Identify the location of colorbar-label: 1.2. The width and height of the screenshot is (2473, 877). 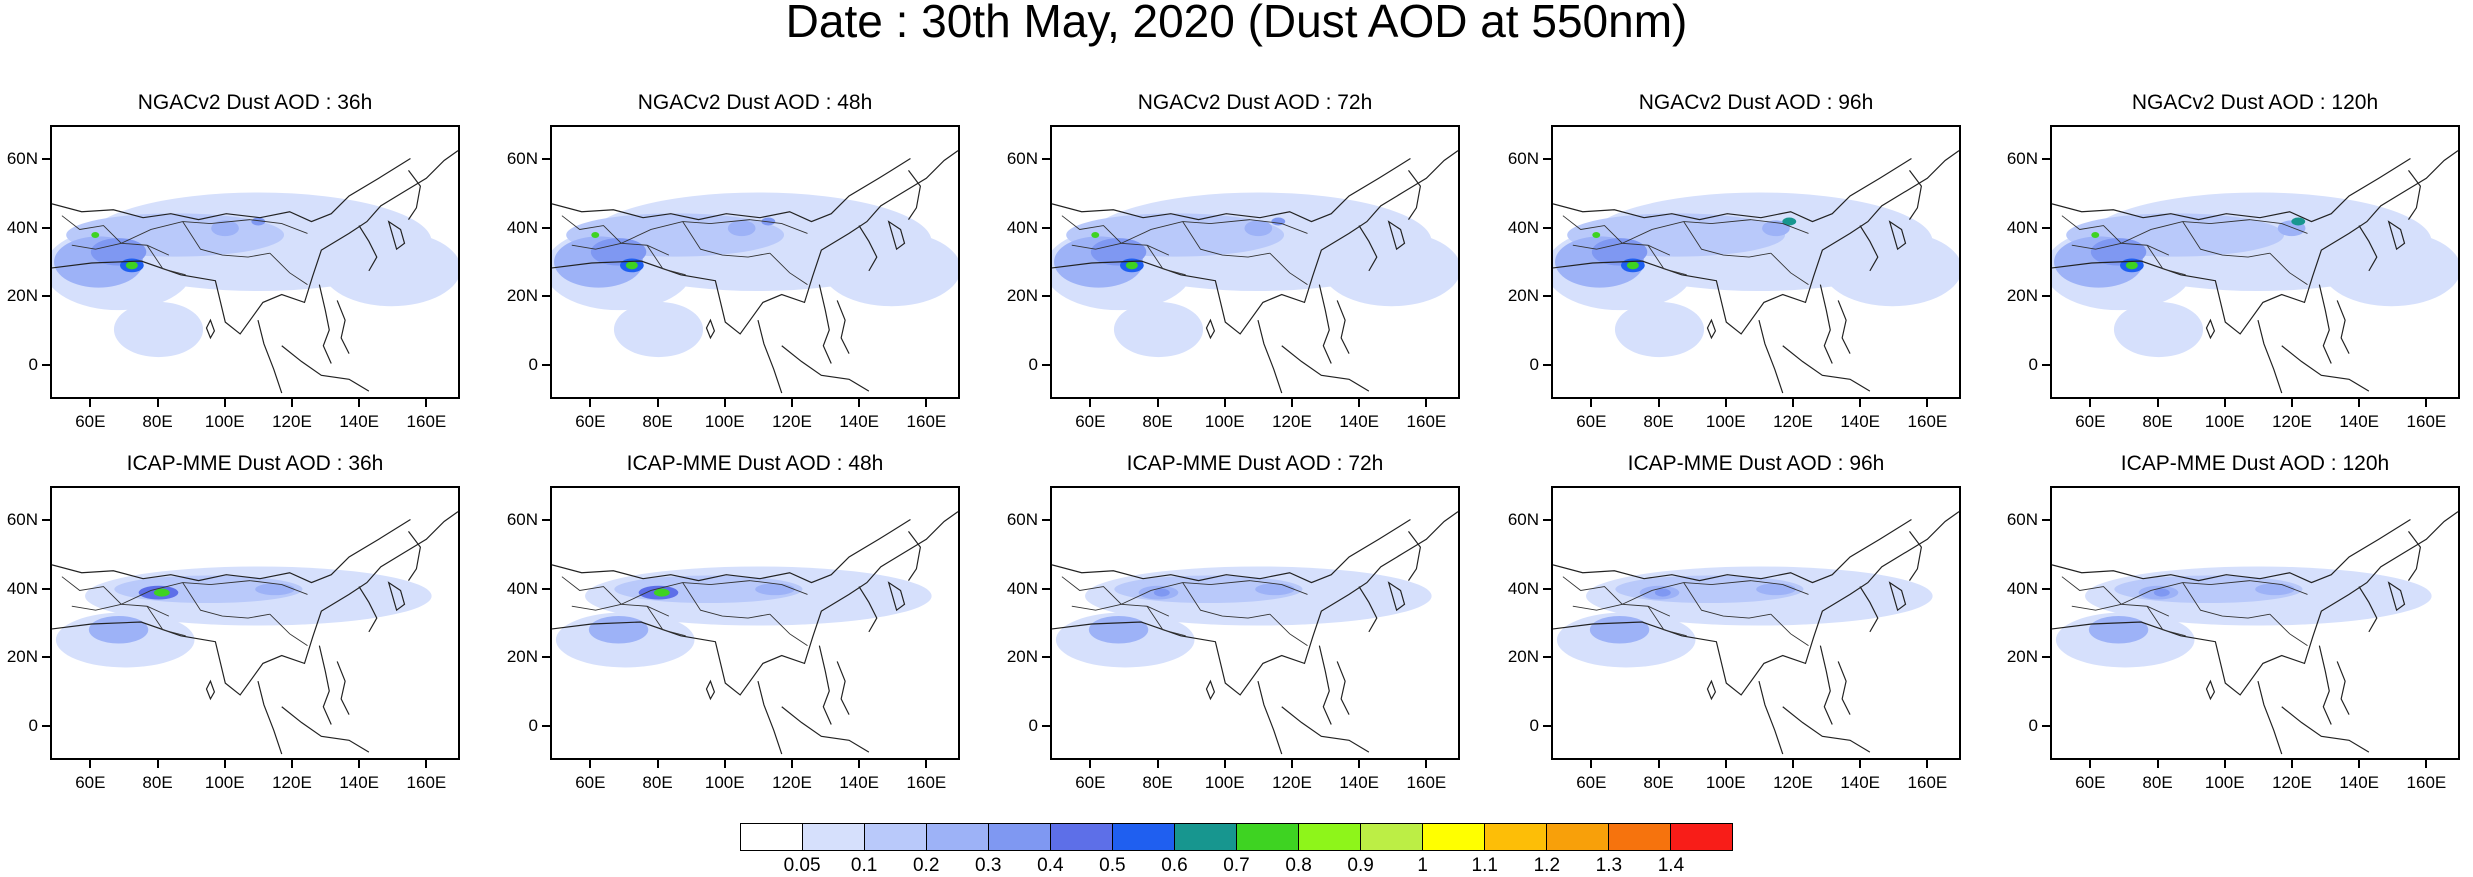
(1547, 865).